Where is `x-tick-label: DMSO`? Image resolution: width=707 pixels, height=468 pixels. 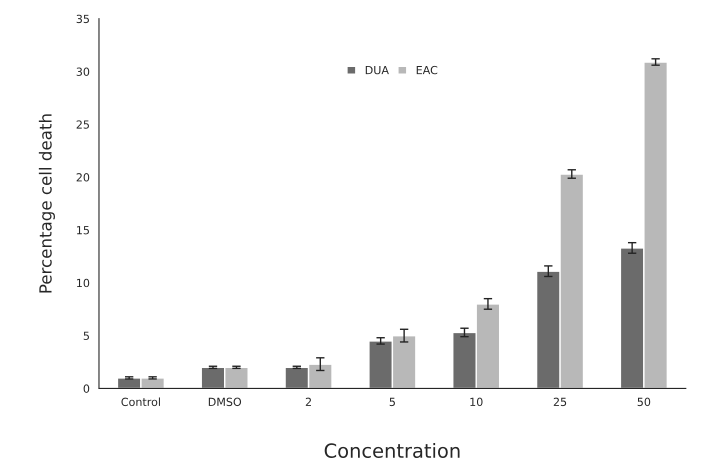 x-tick-label: DMSO is located at coordinates (225, 402).